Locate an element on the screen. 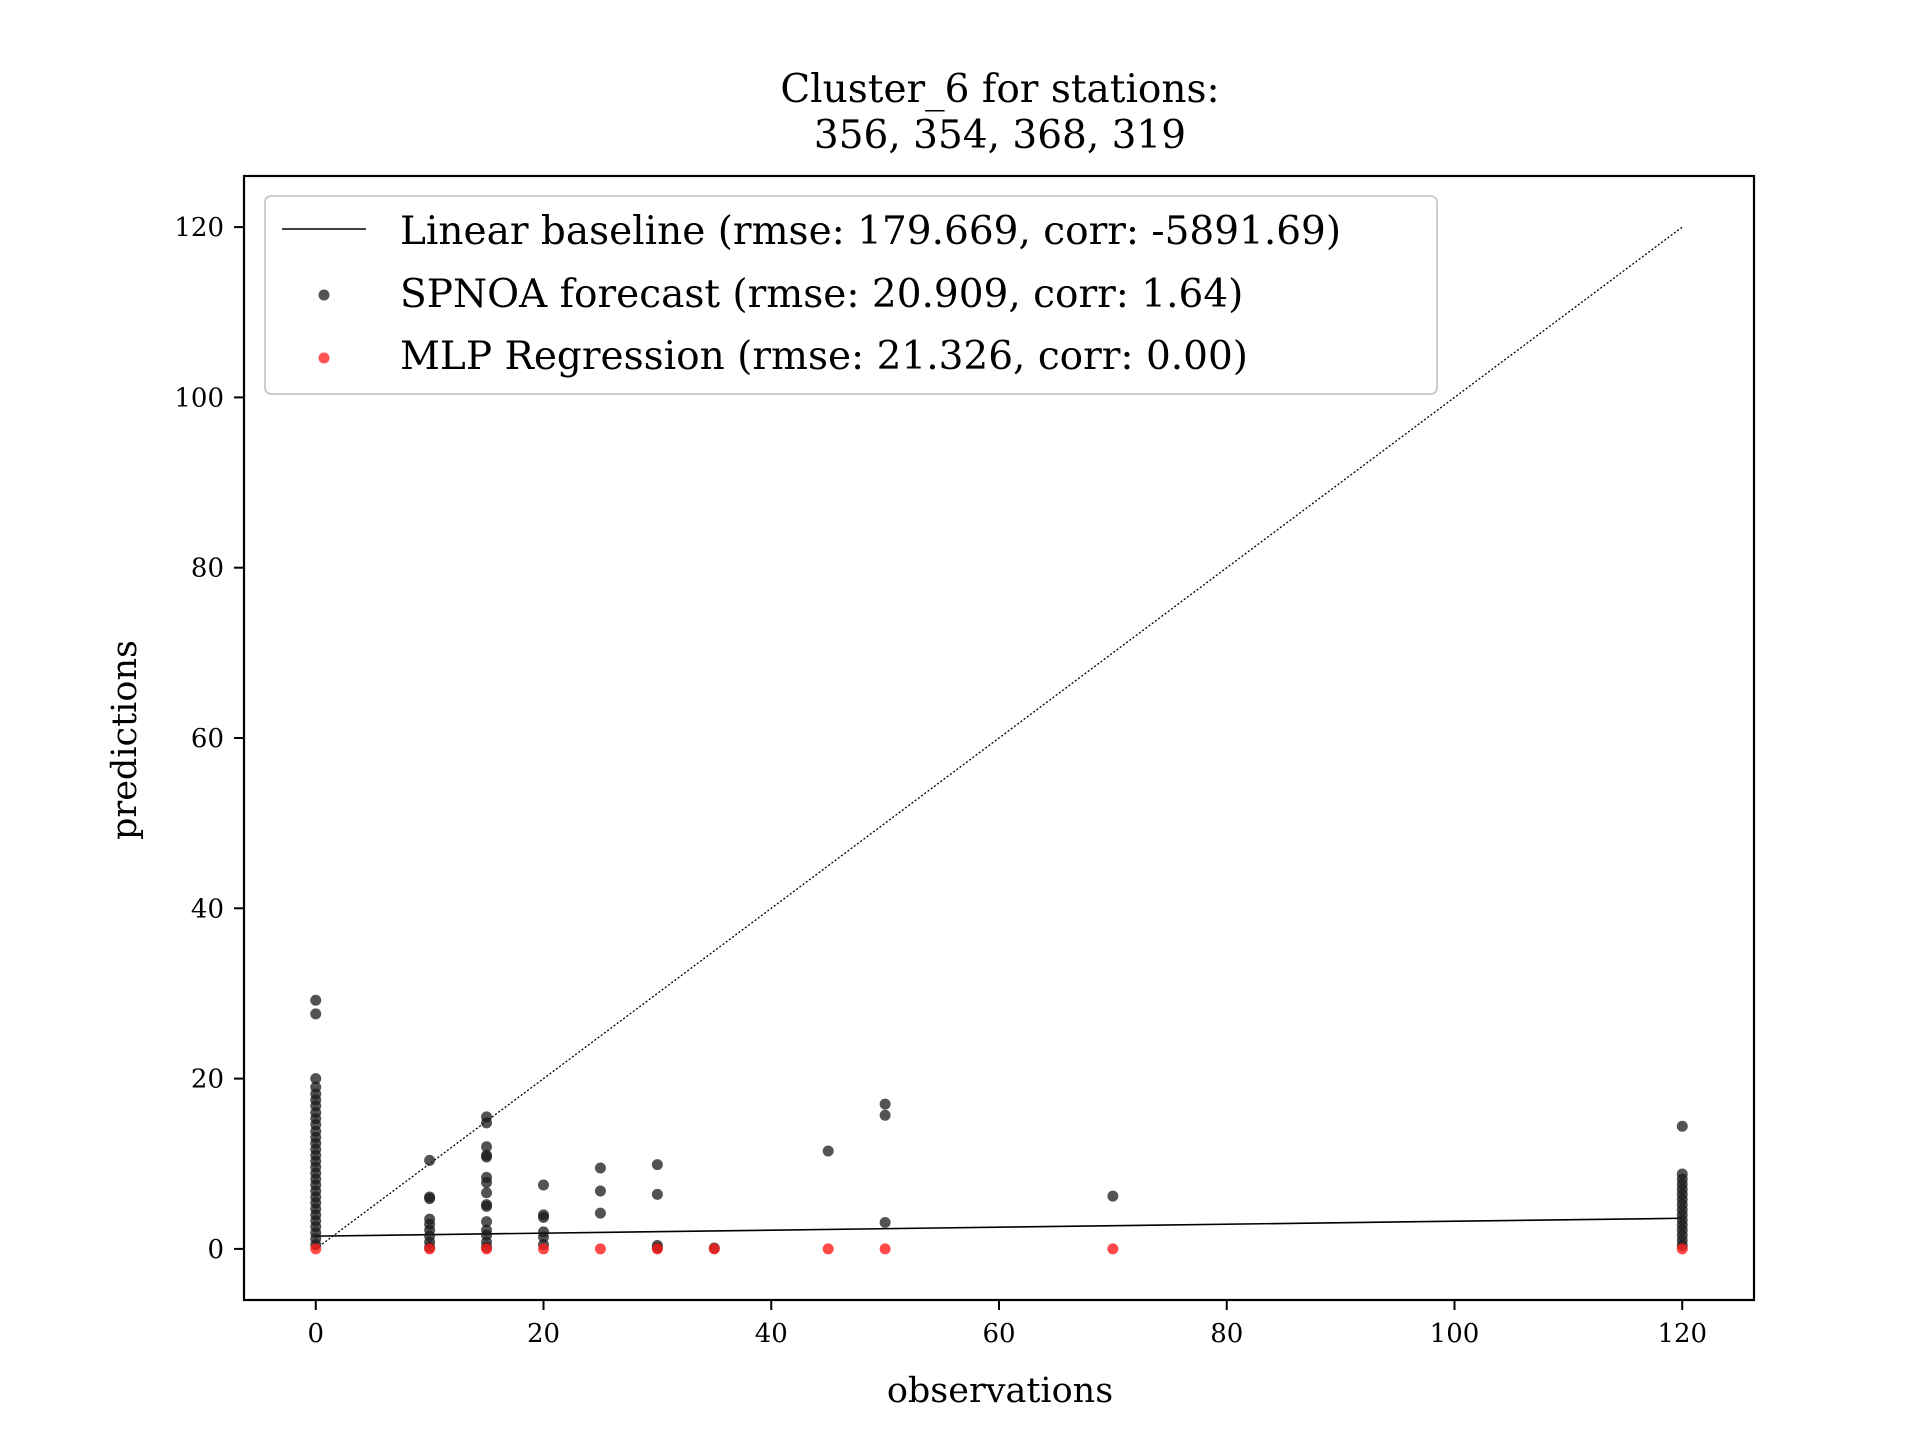 This screenshot has width=1920, height=1440. x-axis-label: observations is located at coordinates (1000, 1391).